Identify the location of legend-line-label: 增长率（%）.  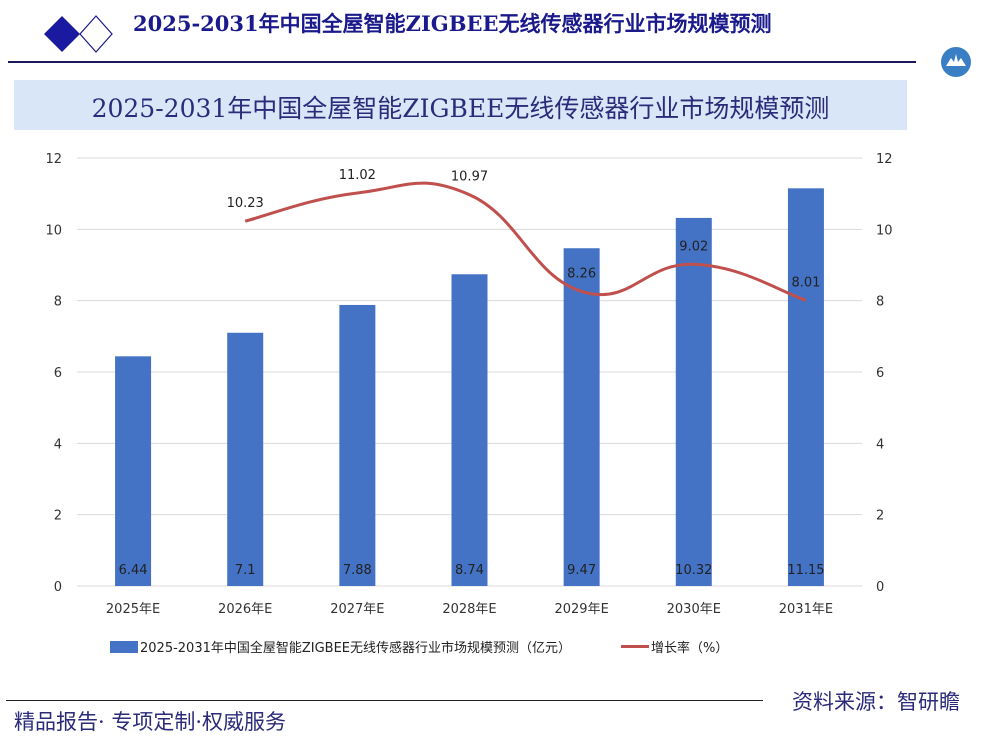
(690, 648).